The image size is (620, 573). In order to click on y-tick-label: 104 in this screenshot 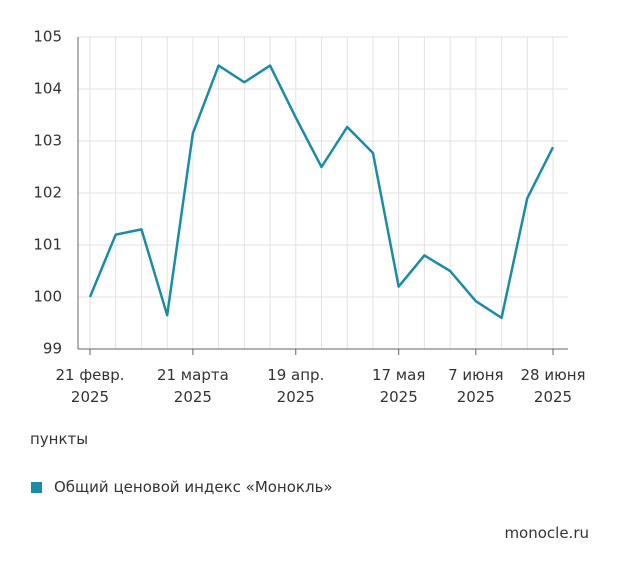, I will do `click(47, 89)`.